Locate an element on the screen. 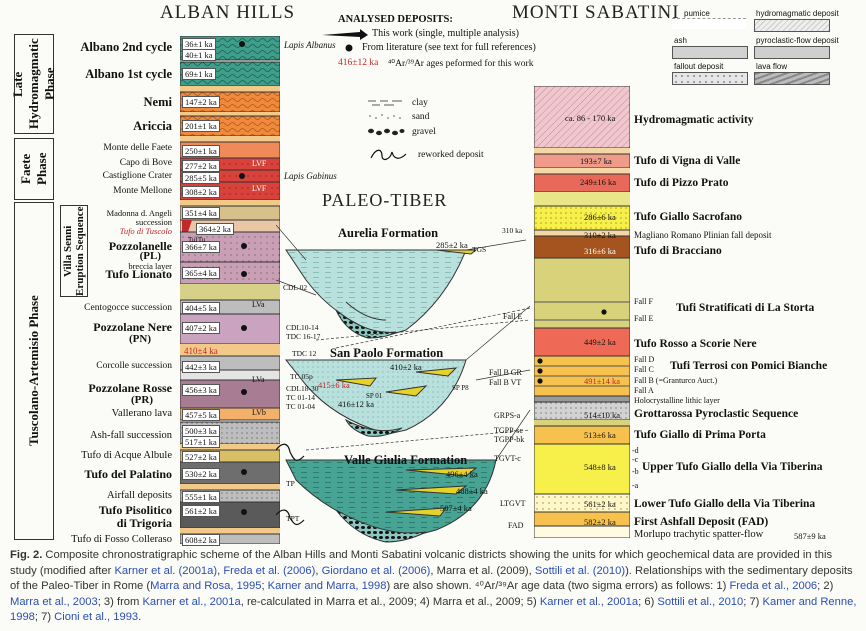 The width and height of the screenshot is (866, 631). tdc16-label: TDC 16-17 is located at coordinates (303, 336).